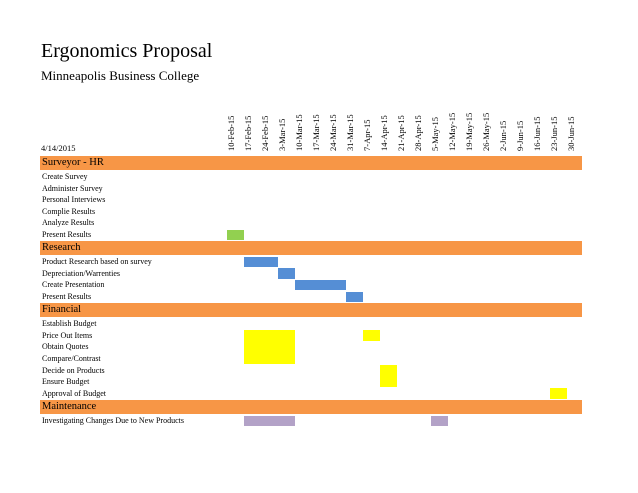  What do you see at coordinates (311, 163) in the screenshot?
I see `section-header: Surveyor - HR` at bounding box center [311, 163].